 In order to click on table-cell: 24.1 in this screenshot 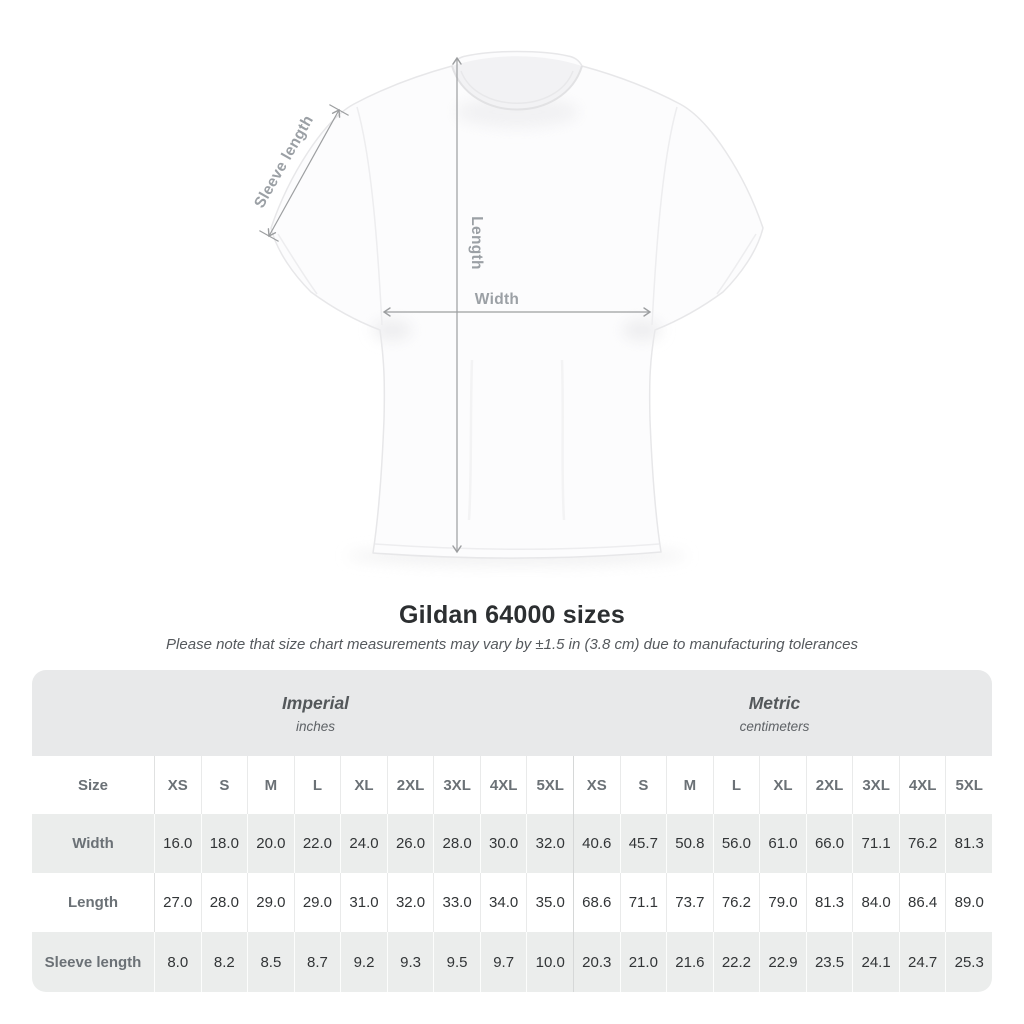, I will do `click(875, 962)`.